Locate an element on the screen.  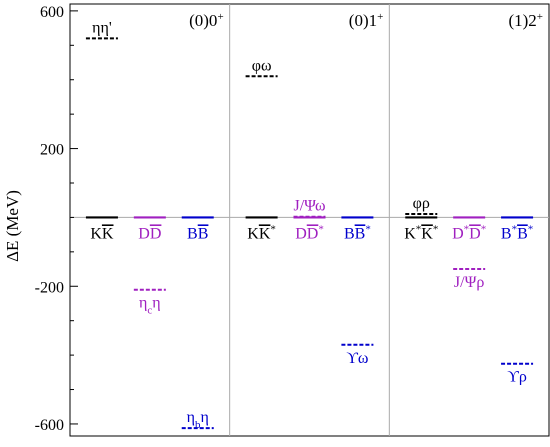
y-axis-label: ΔE (MeV) is located at coordinates (12, 226).